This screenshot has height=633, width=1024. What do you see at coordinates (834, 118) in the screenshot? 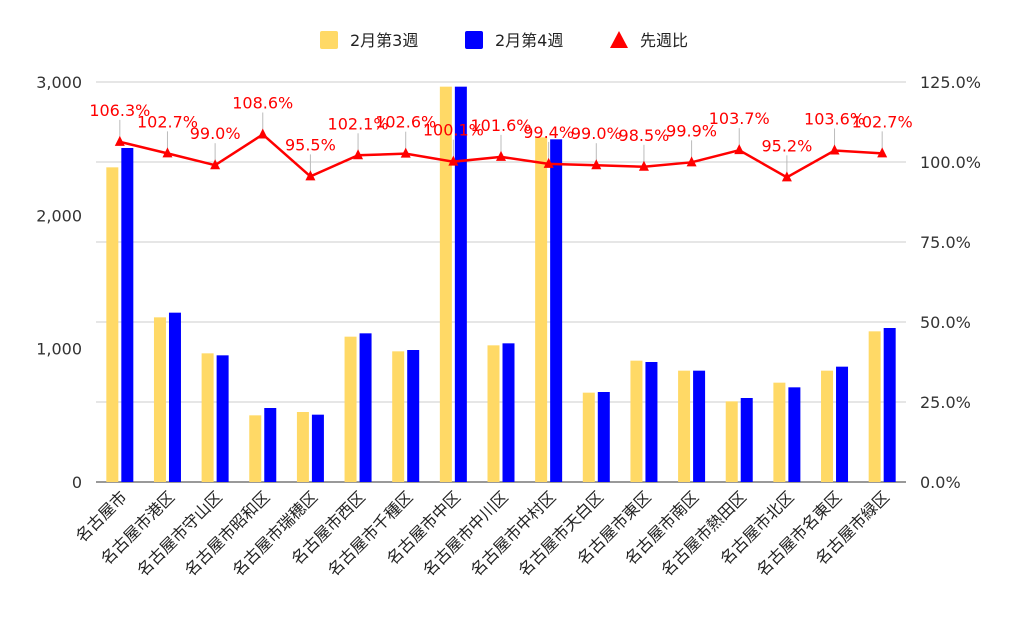
I see `data-label: 103.6%` at bounding box center [834, 118].